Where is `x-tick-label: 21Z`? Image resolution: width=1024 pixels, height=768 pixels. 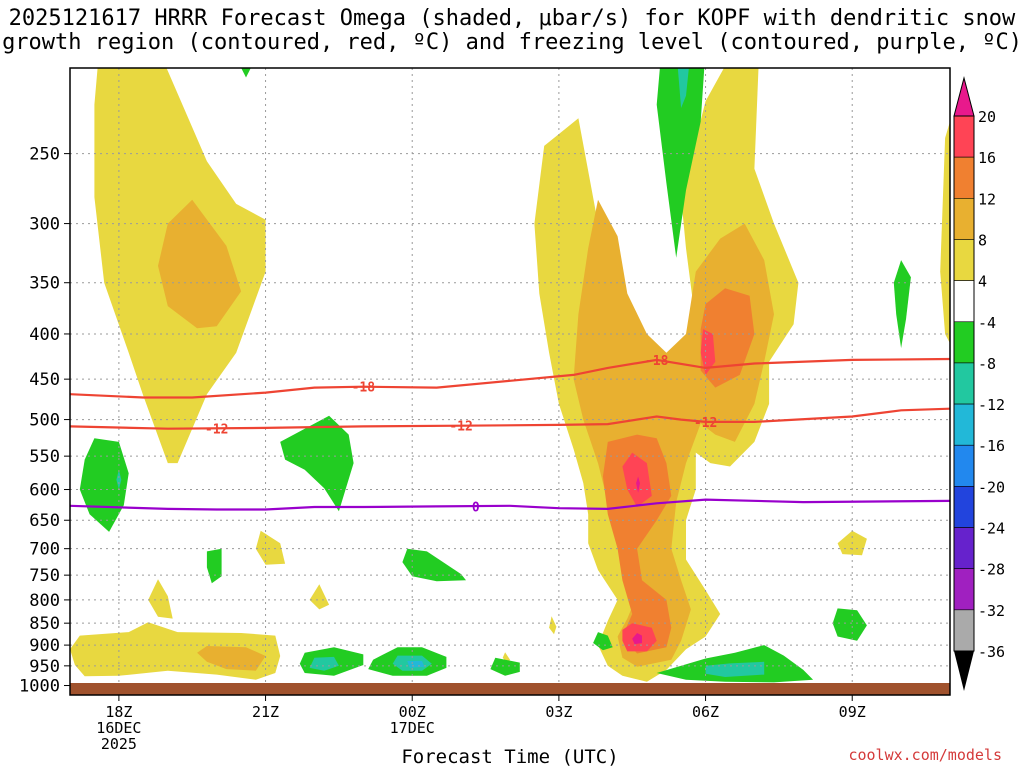
x-tick-label: 21Z is located at coordinates (265, 712).